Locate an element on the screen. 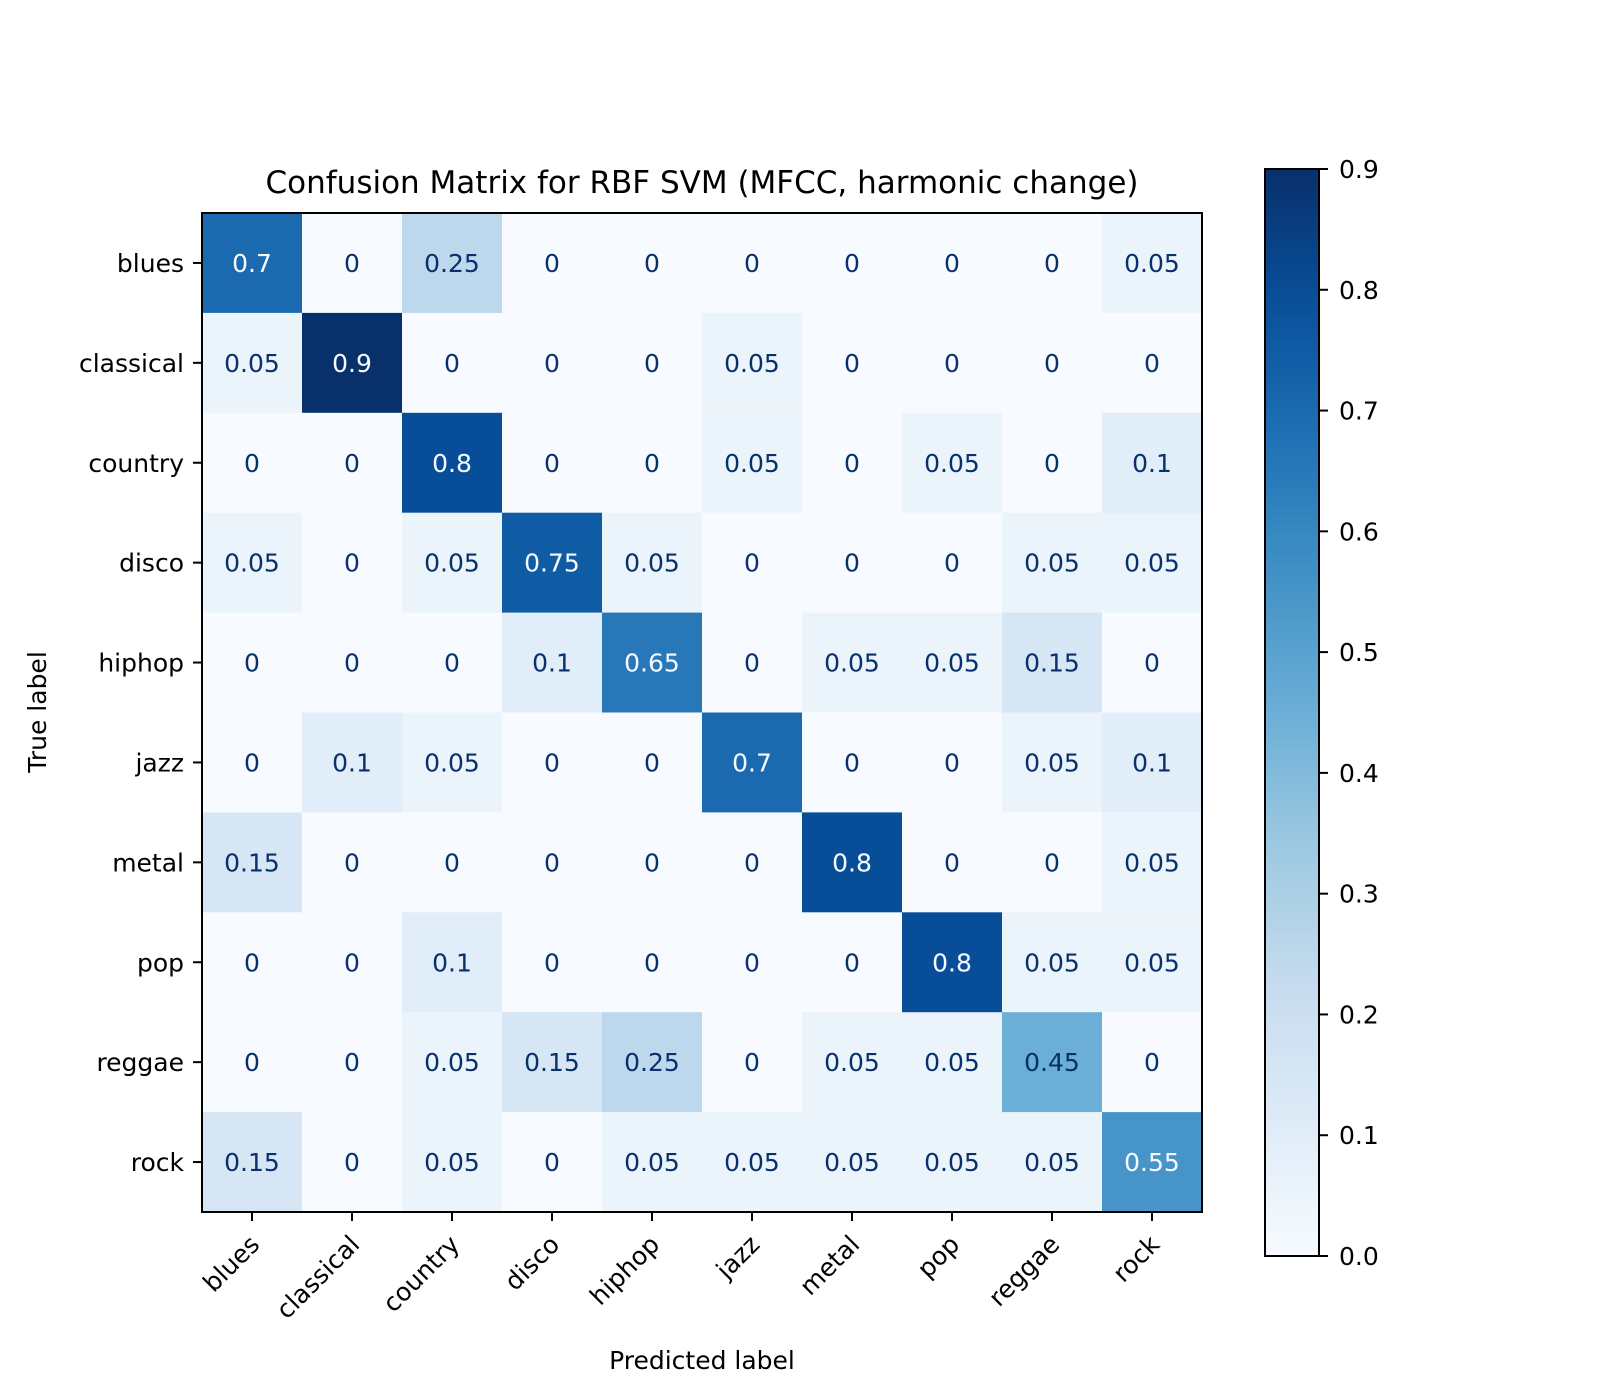 The image size is (1600, 1400). colorbar-frame is located at coordinates (1292, 712).